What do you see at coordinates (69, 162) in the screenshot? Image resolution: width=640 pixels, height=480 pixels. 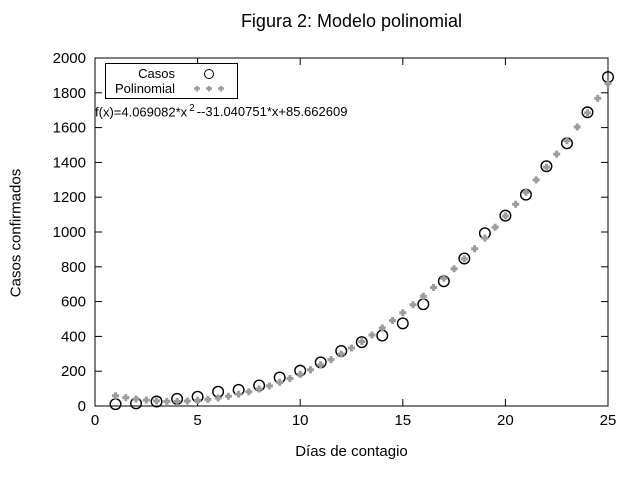 I see `y-tick-label: 1400` at bounding box center [69, 162].